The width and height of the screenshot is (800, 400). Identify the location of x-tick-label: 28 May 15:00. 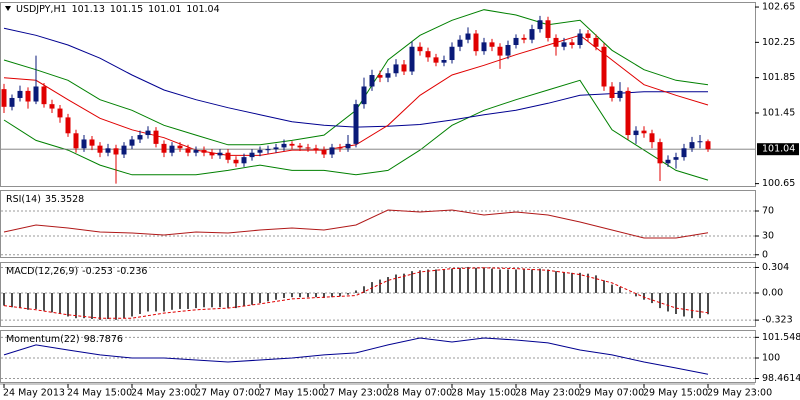
(483, 393).